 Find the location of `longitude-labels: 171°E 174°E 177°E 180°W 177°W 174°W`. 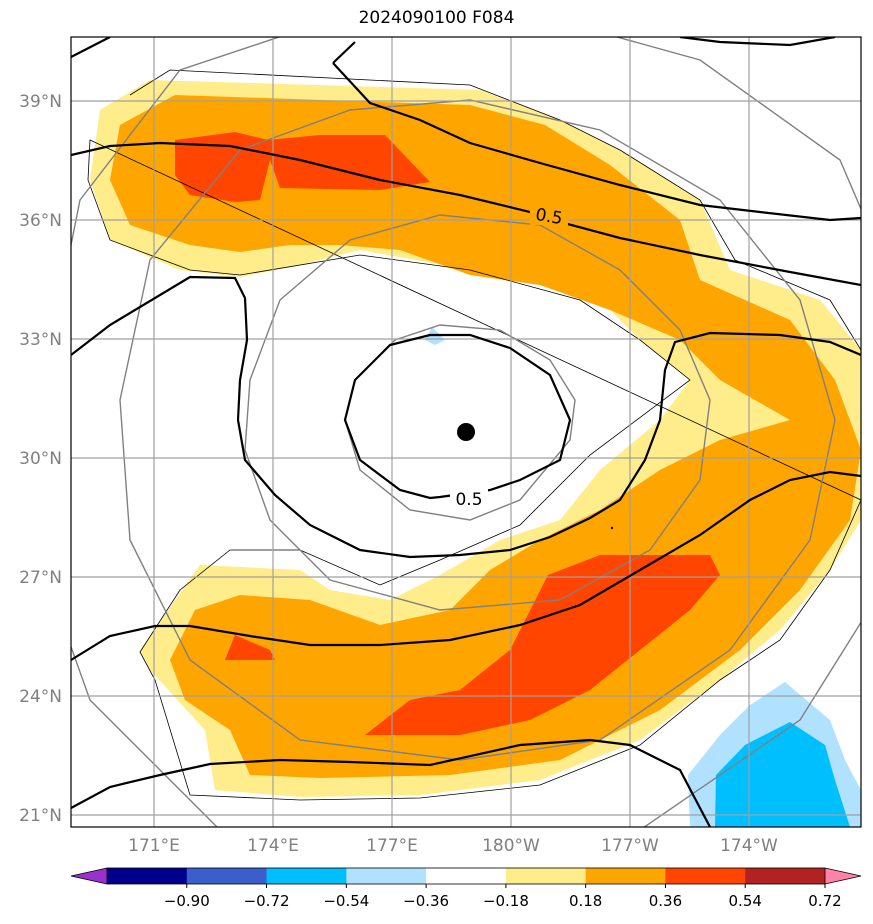

longitude-labels: 171°E 174°E 177°E 180°W 177°W 174°W is located at coordinates (453, 846).